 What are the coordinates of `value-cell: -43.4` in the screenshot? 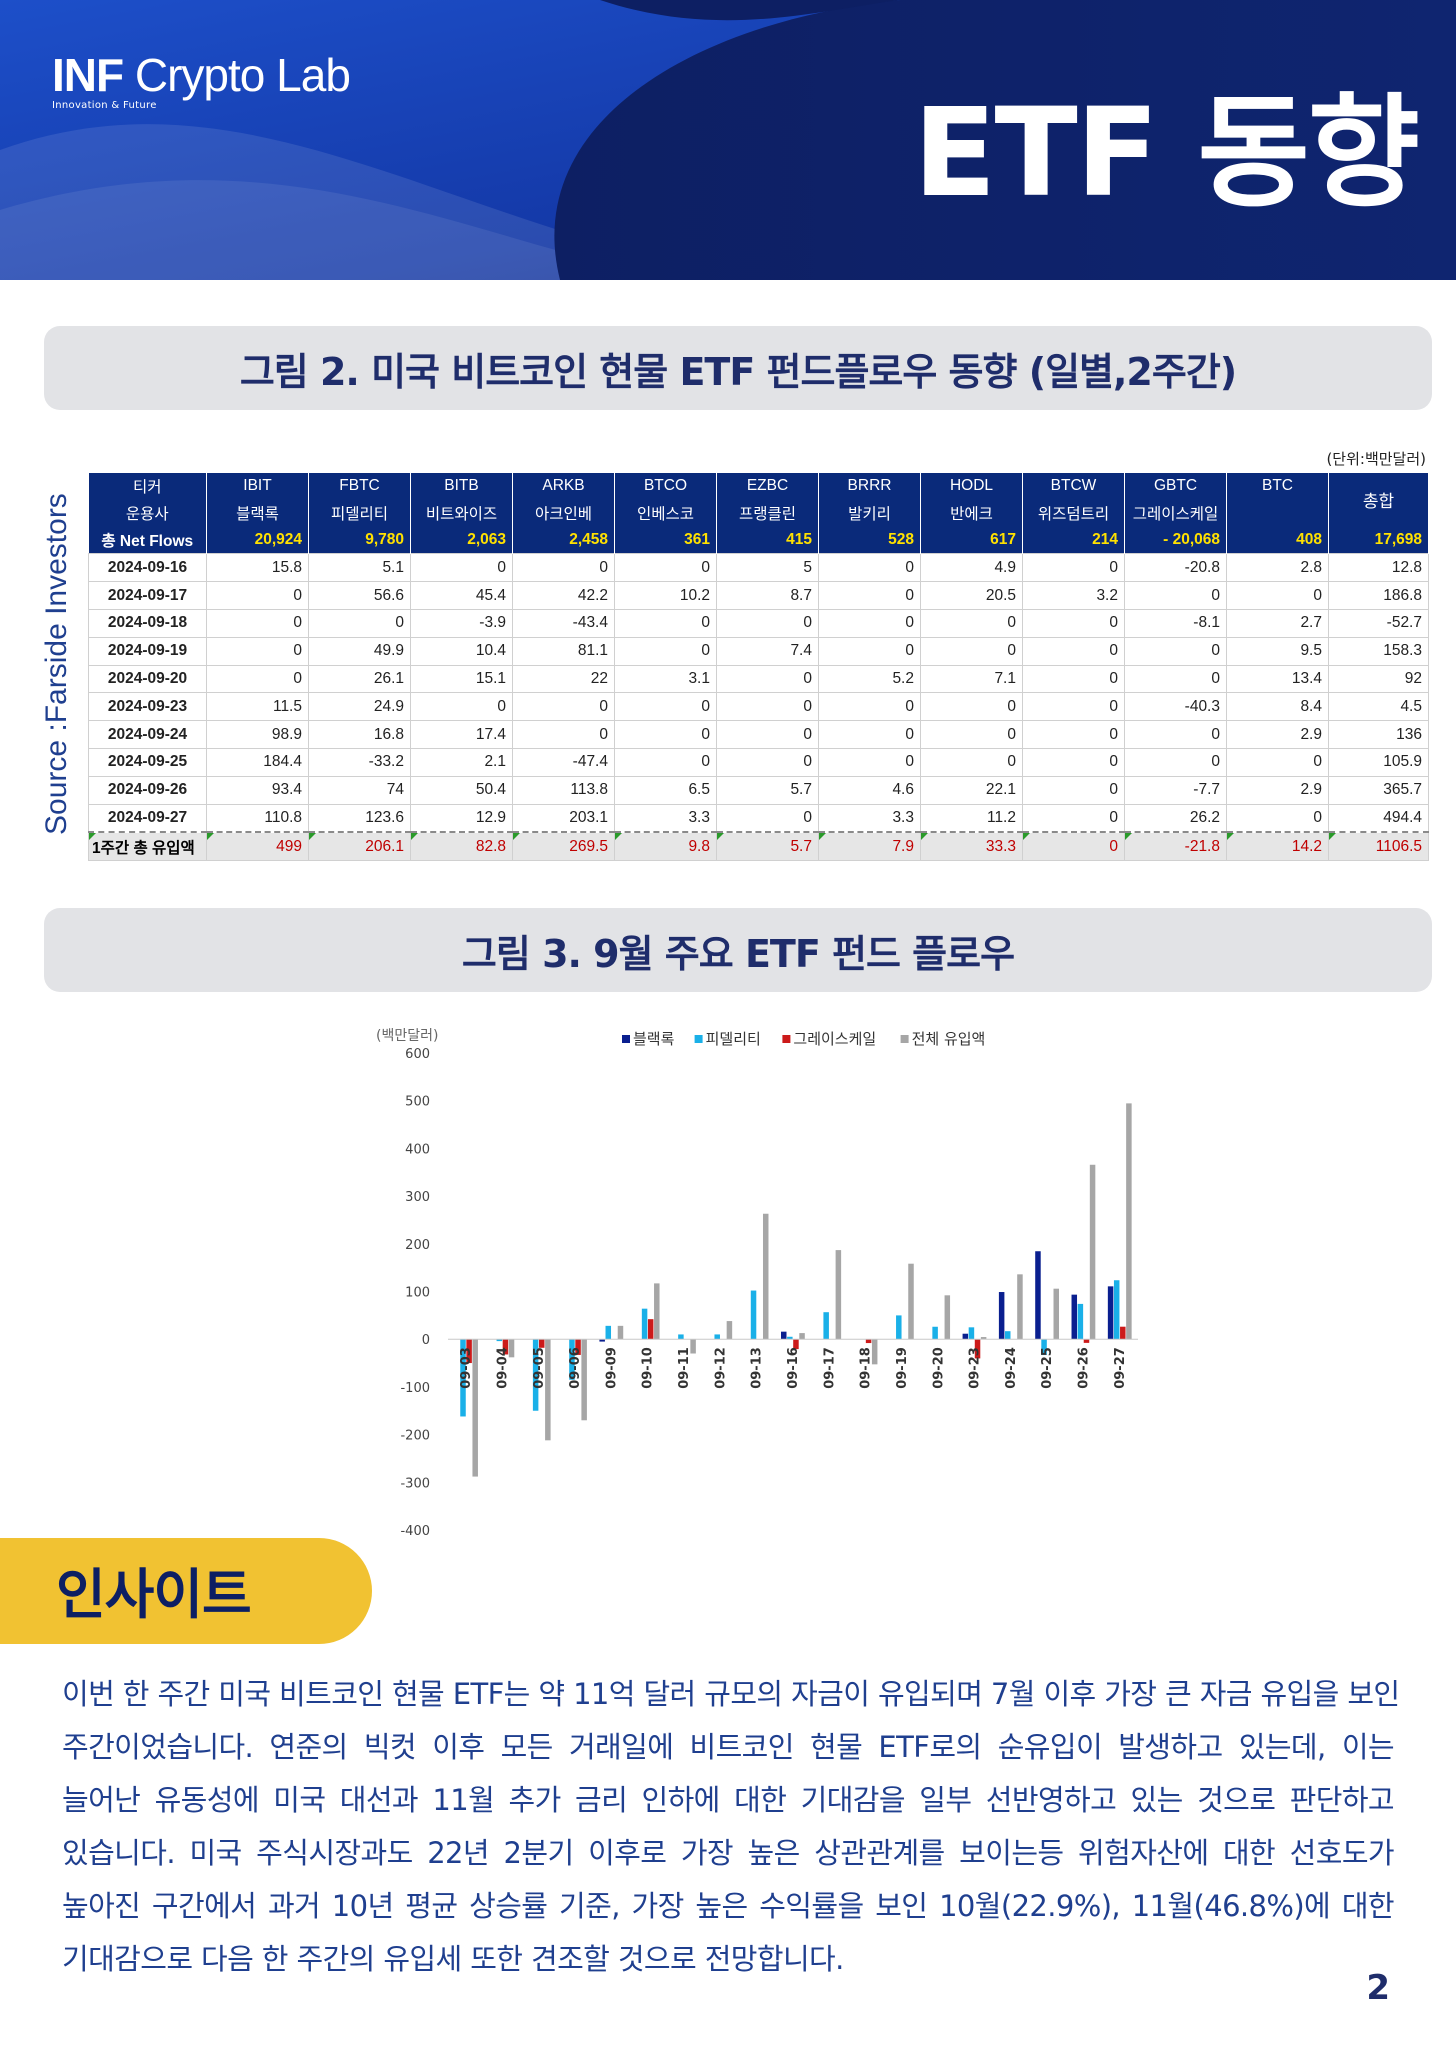 It's located at (563, 623).